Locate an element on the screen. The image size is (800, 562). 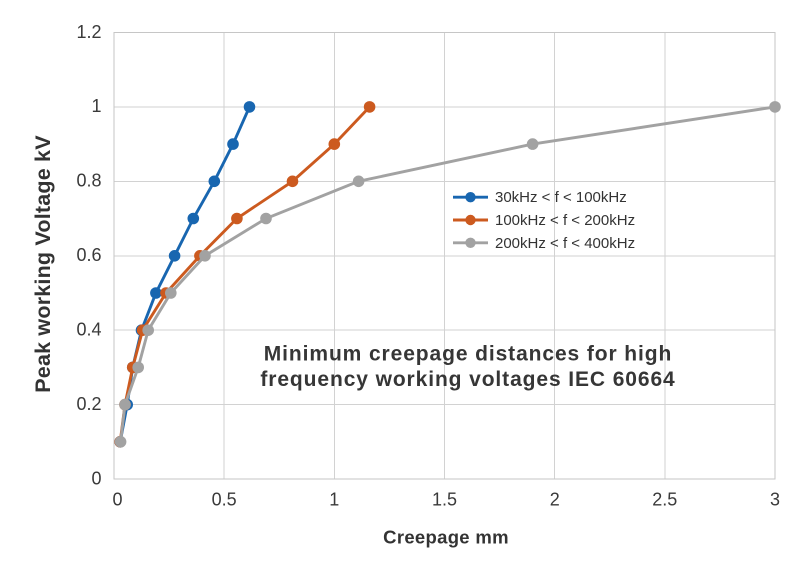
svg-text: 100kHz < f < 200kHz is located at coordinates (565, 220).